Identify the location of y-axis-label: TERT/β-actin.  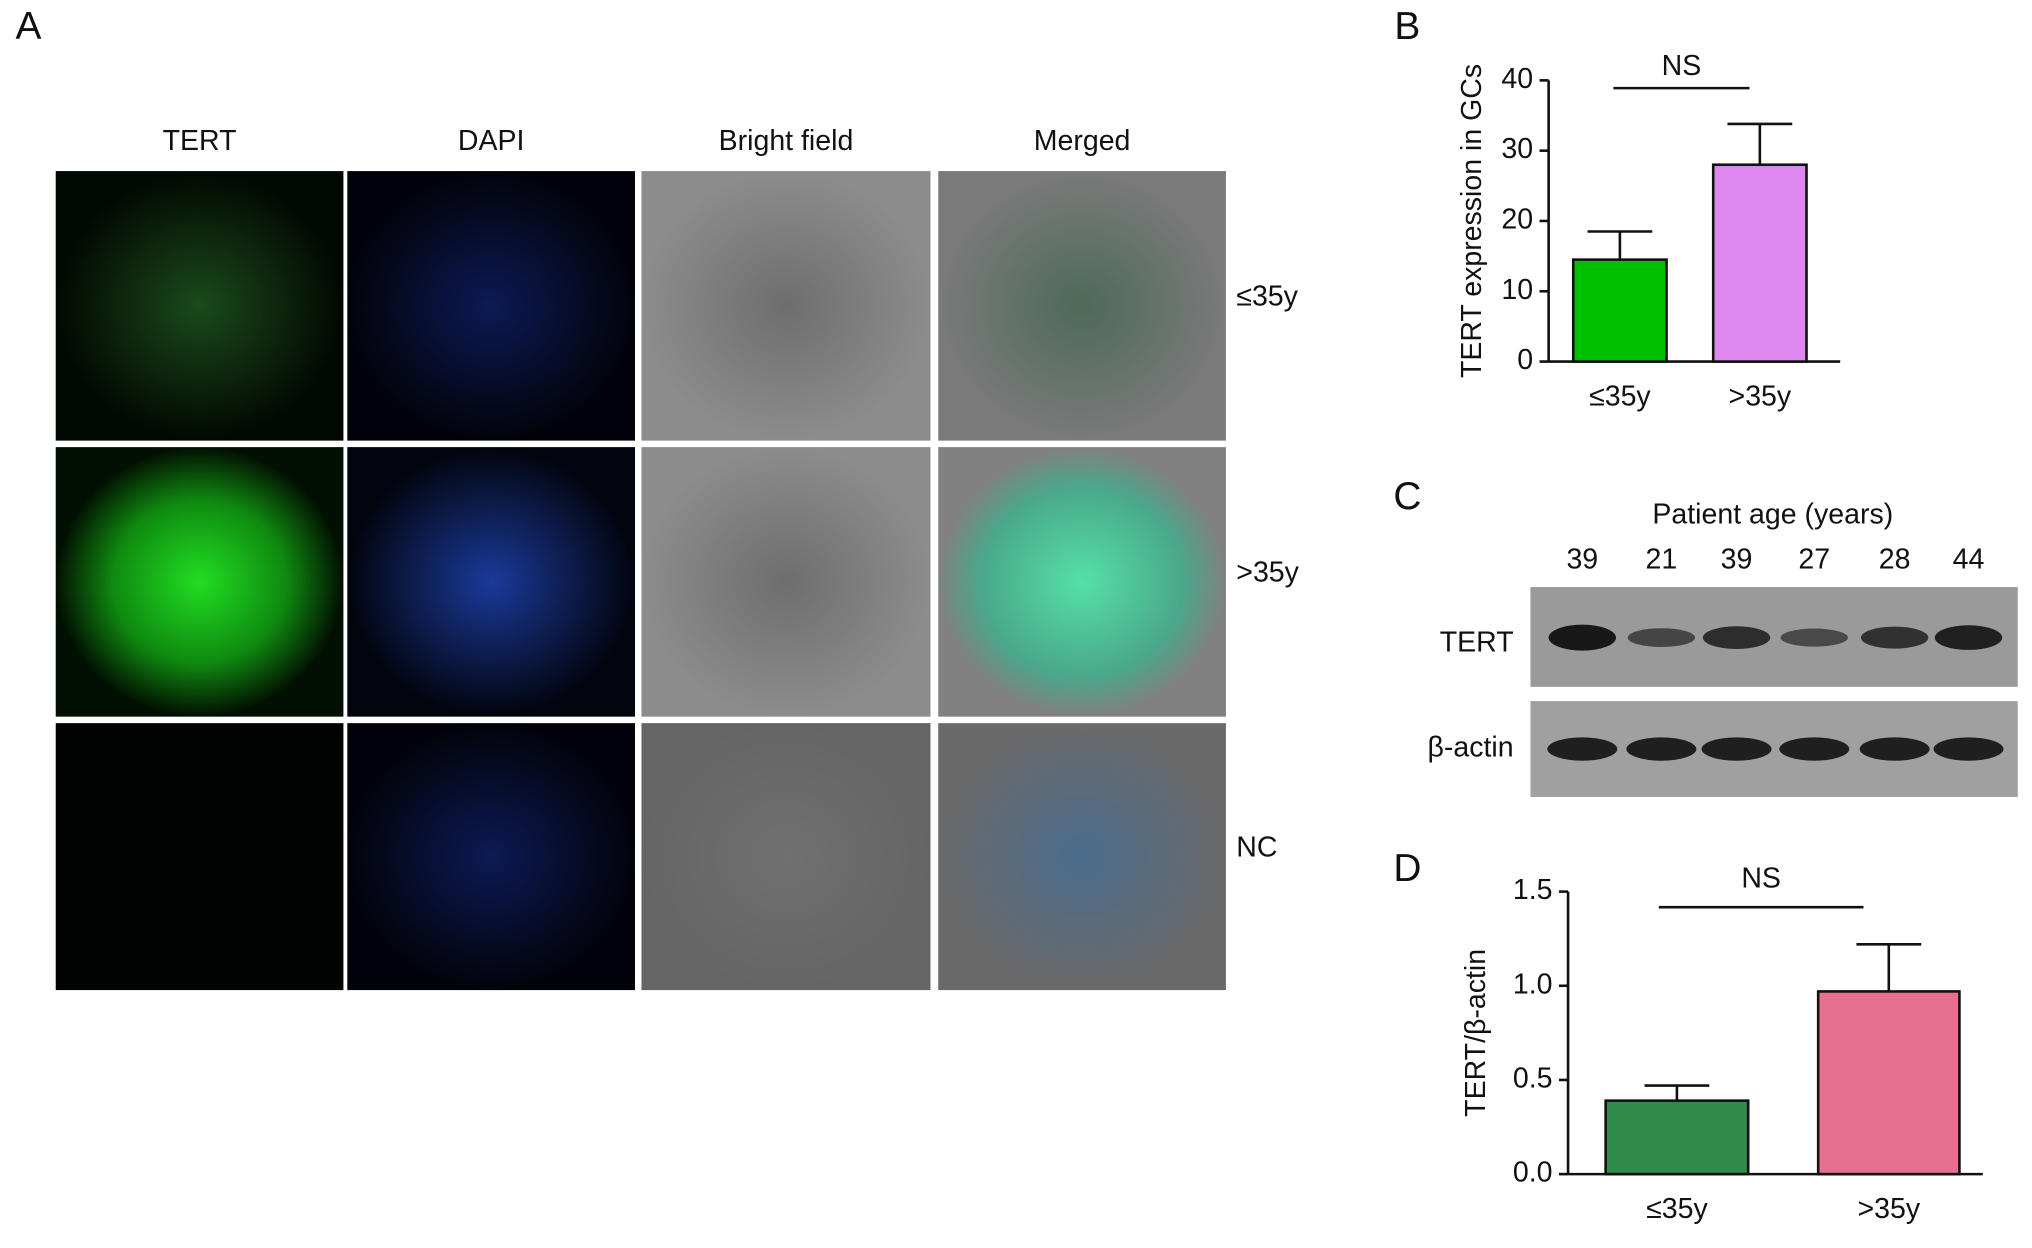
(1476, 1033).